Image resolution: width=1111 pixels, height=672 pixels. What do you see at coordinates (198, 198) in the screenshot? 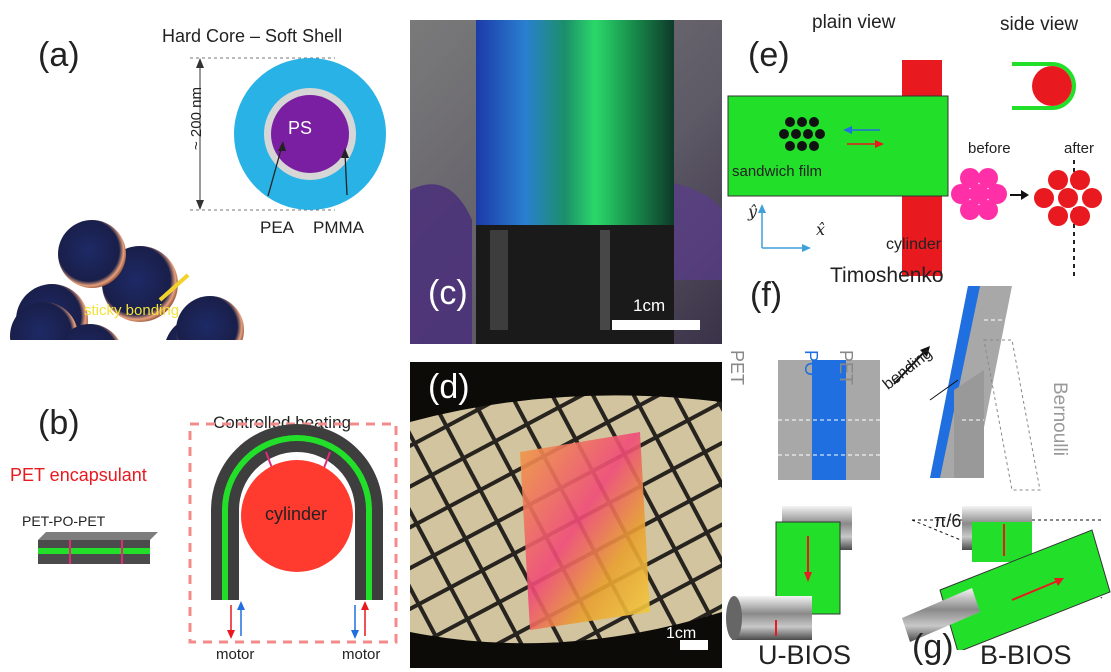
I see `core-shell-diagram` at bounding box center [198, 198].